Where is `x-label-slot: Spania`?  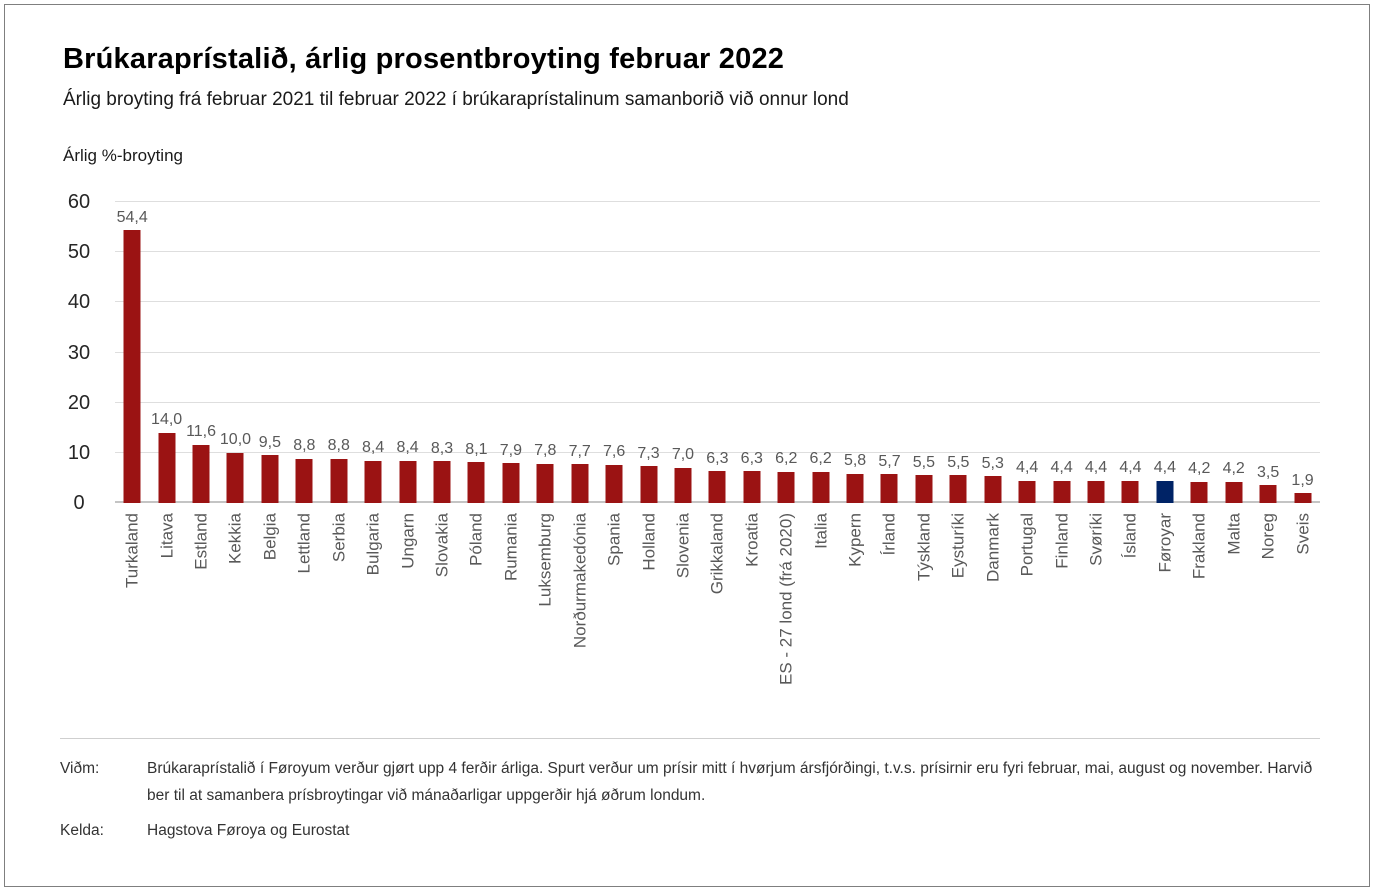
x-label-slot: Spania is located at coordinates (614, 624).